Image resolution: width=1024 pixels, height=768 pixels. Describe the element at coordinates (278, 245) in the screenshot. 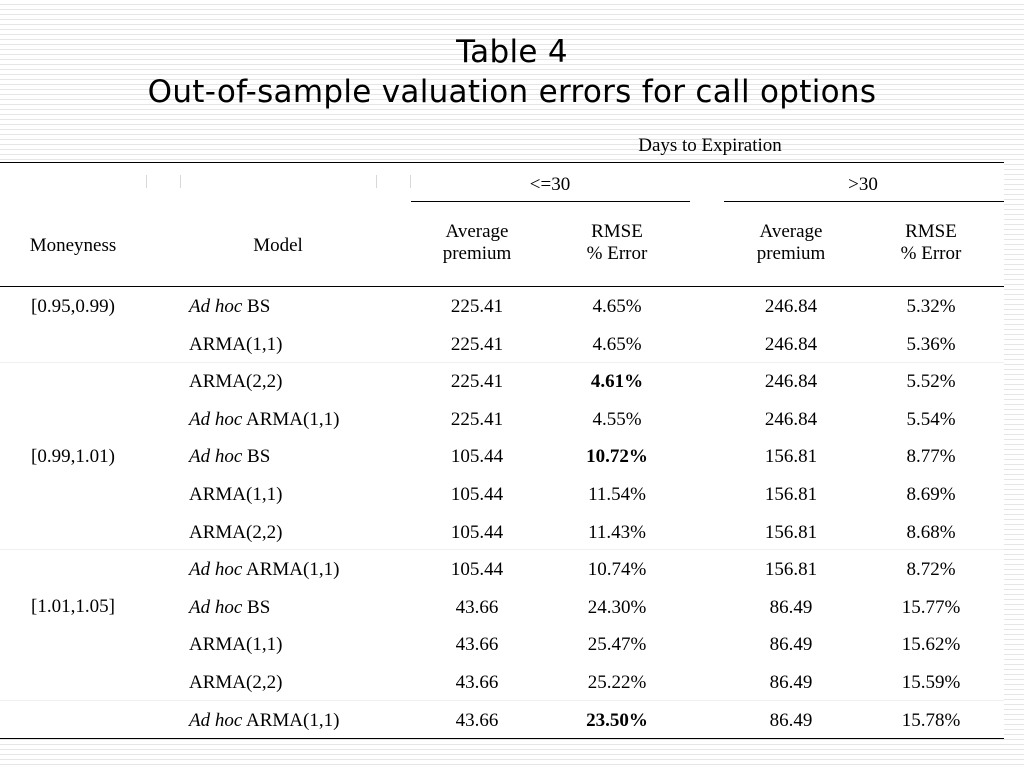

I see `column-header-model: Model` at that location.